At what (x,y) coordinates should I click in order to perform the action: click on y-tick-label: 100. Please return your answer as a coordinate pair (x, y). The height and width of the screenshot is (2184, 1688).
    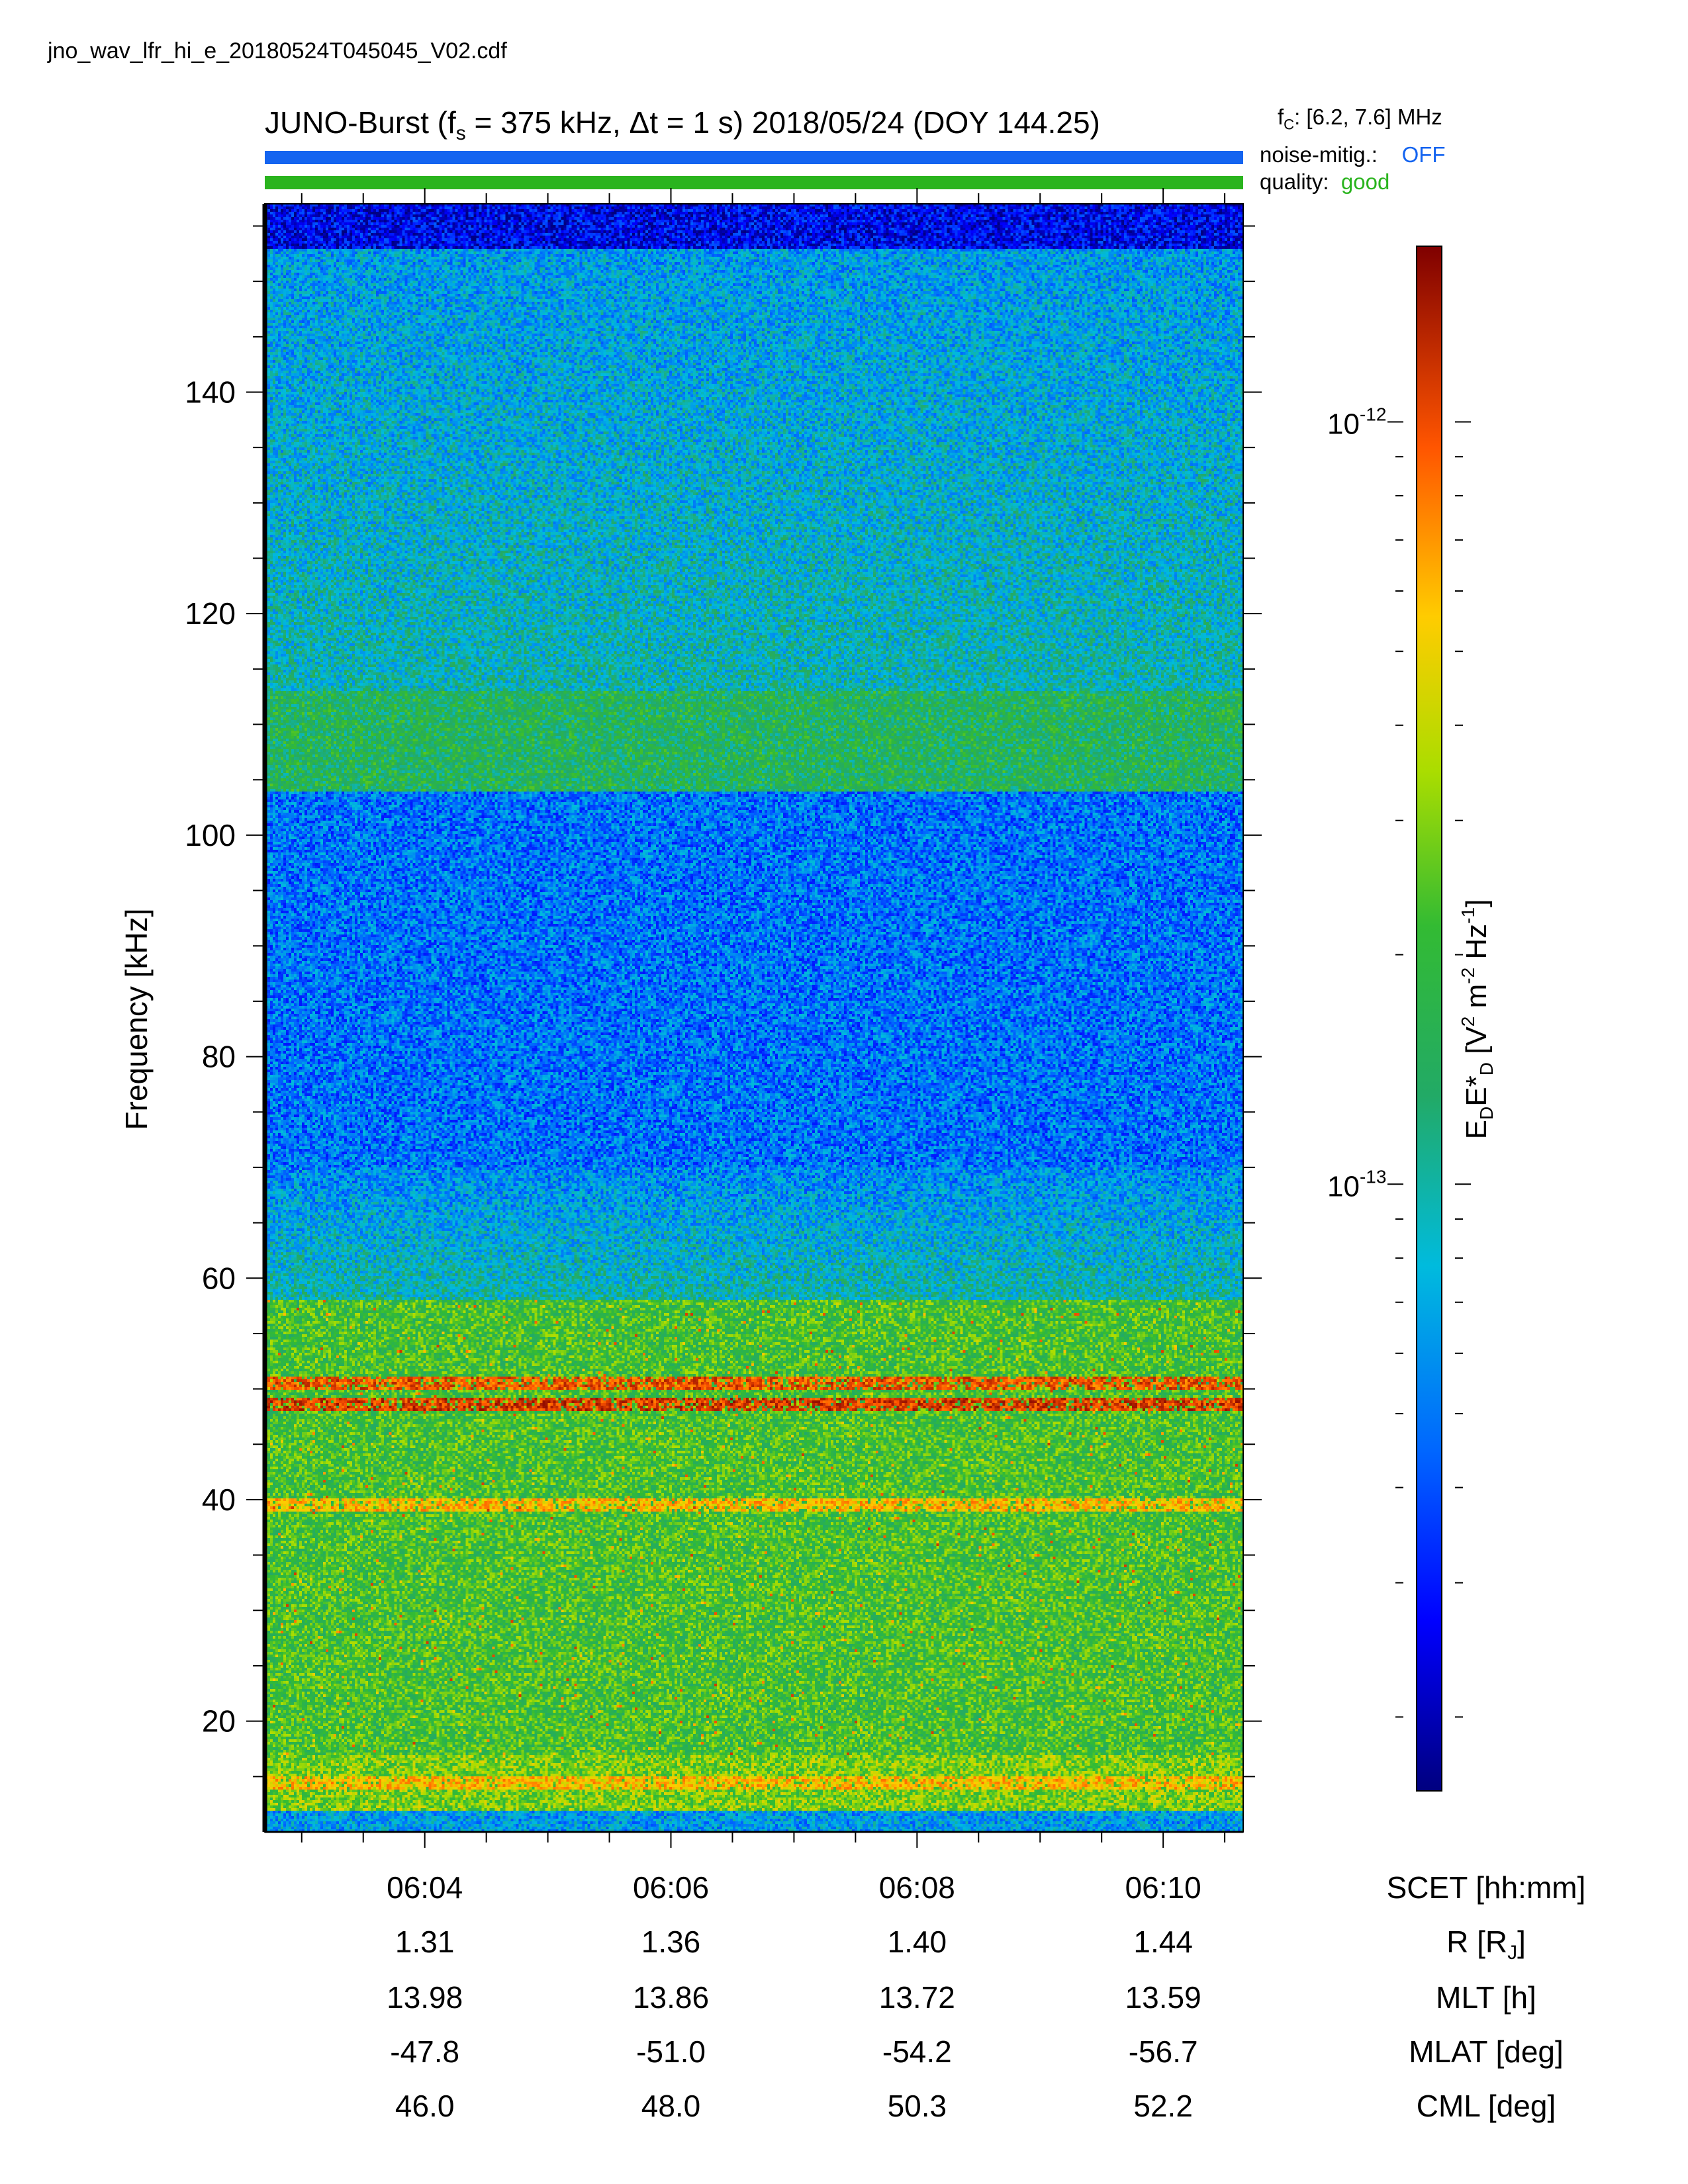
    Looking at the image, I should click on (210, 835).